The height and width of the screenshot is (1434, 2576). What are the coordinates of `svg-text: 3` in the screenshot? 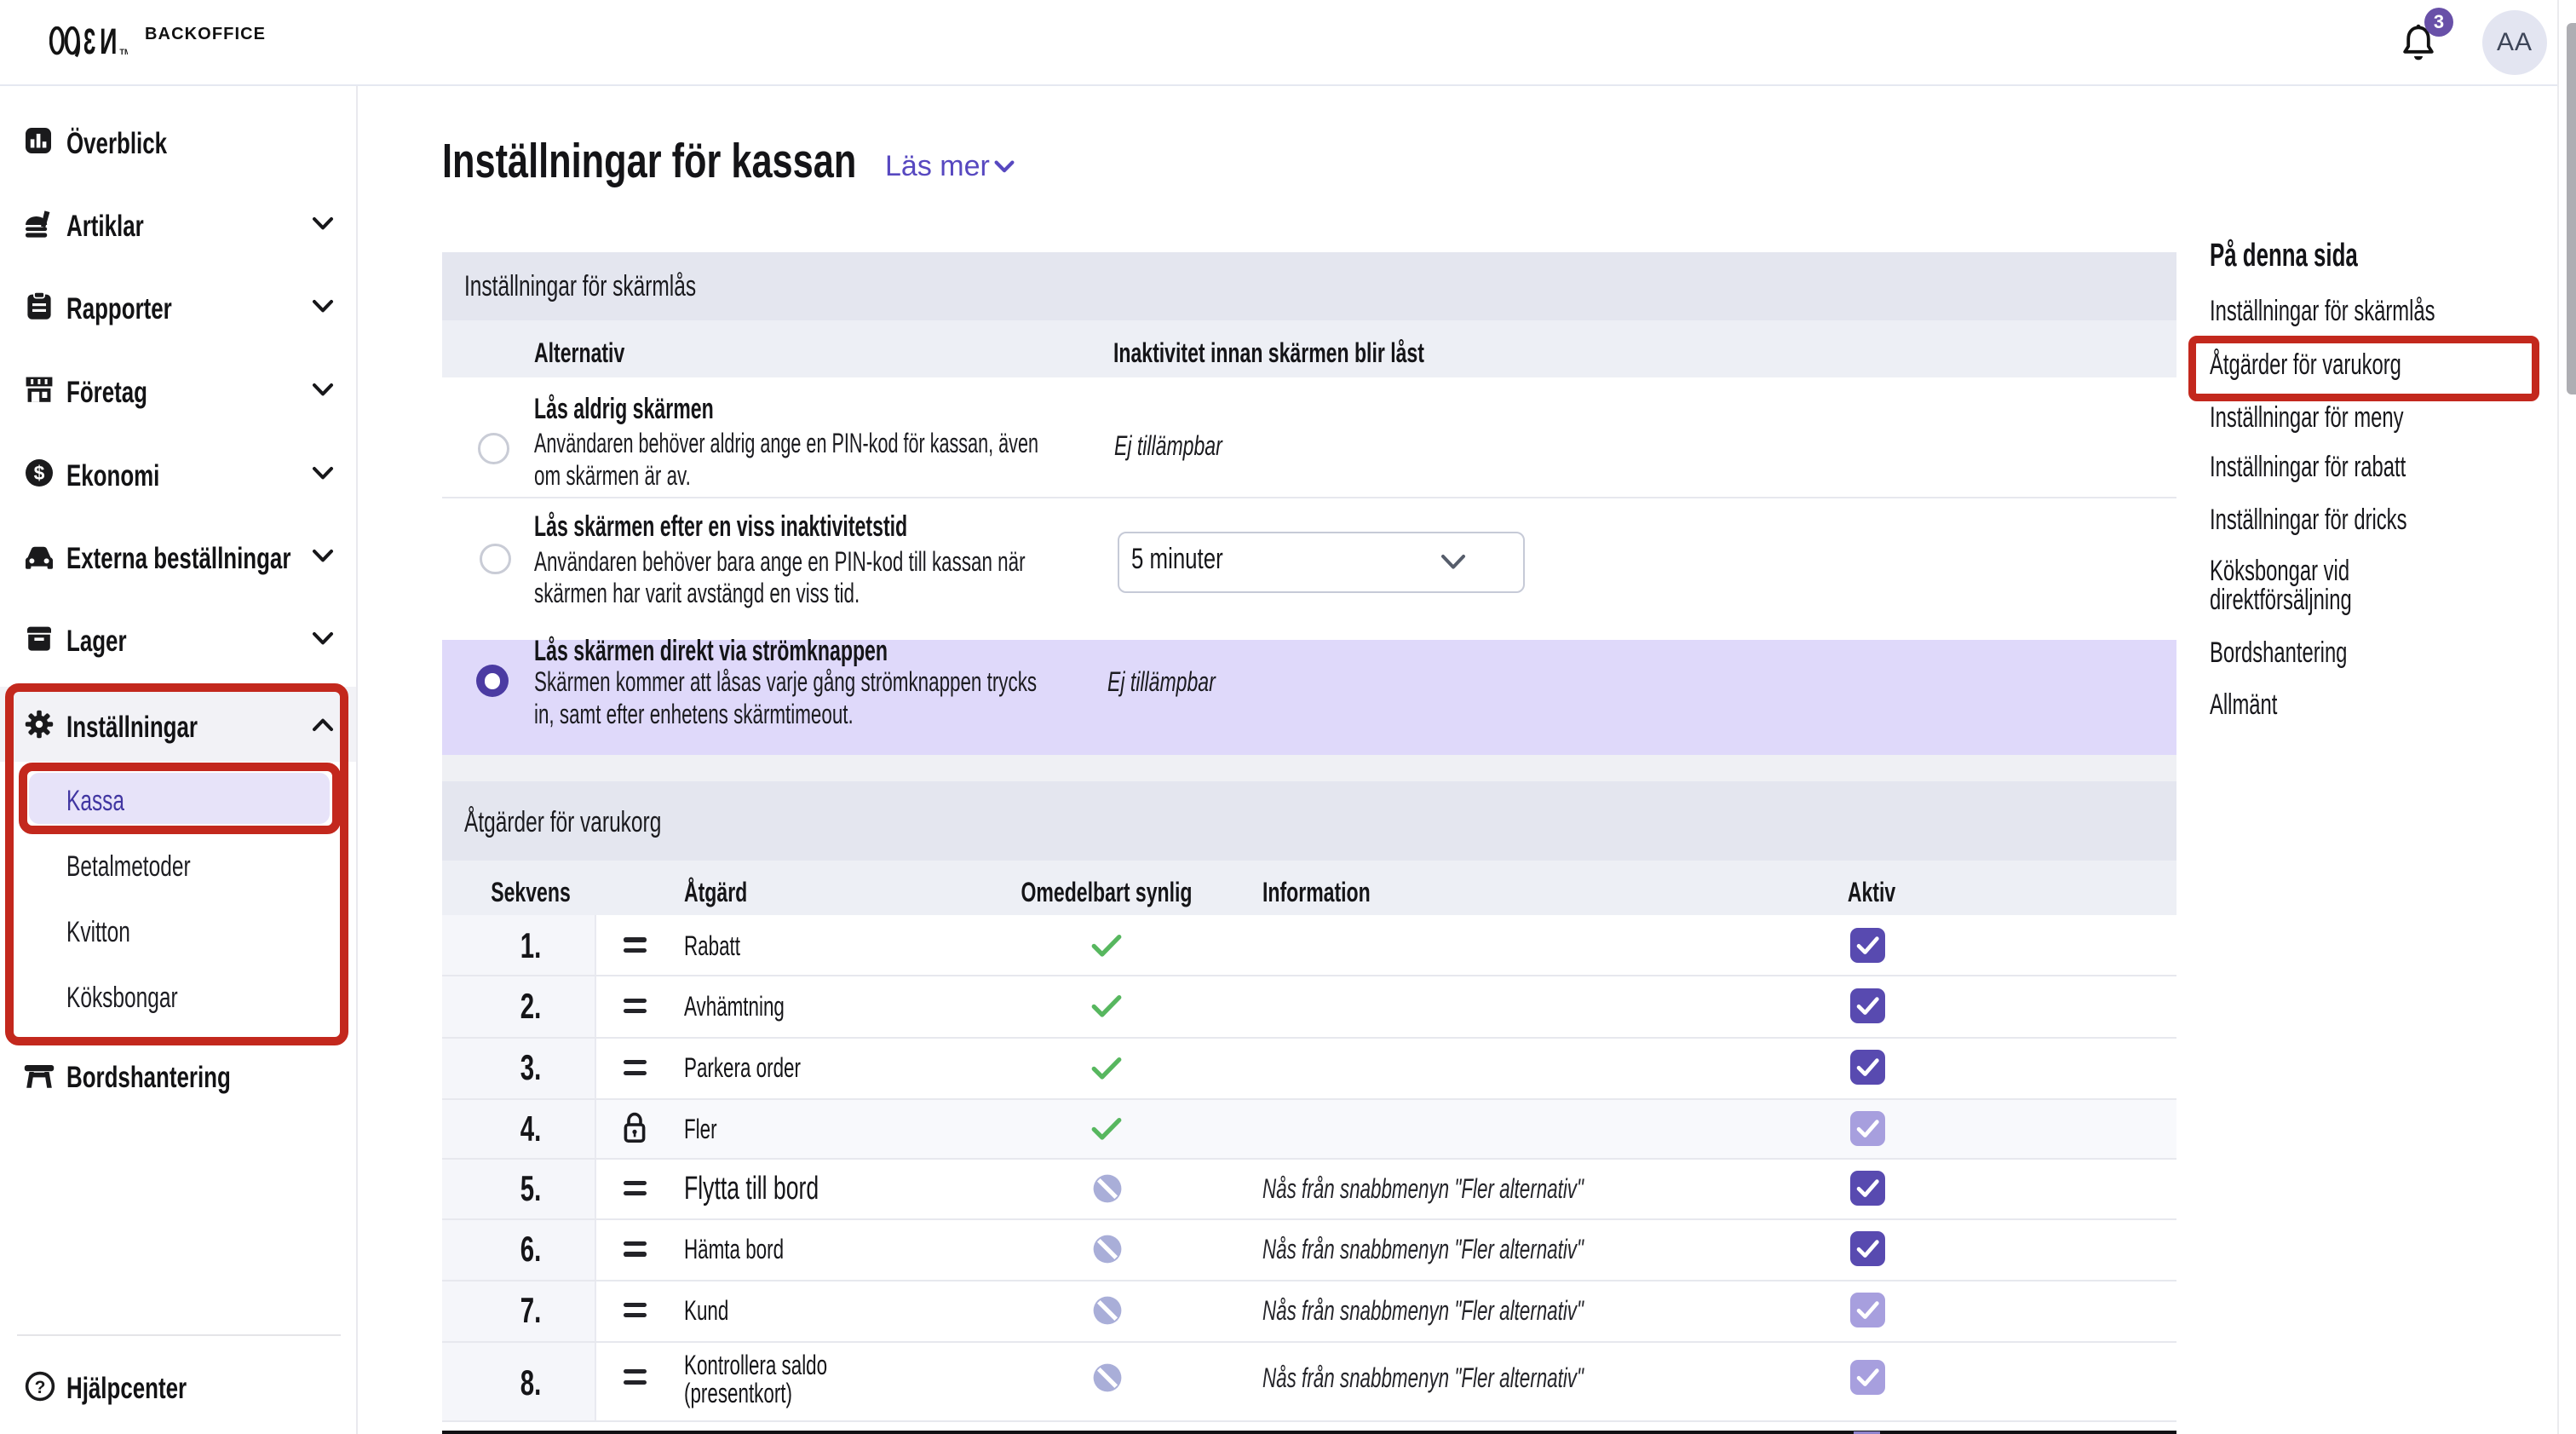 It's located at (89, 42).